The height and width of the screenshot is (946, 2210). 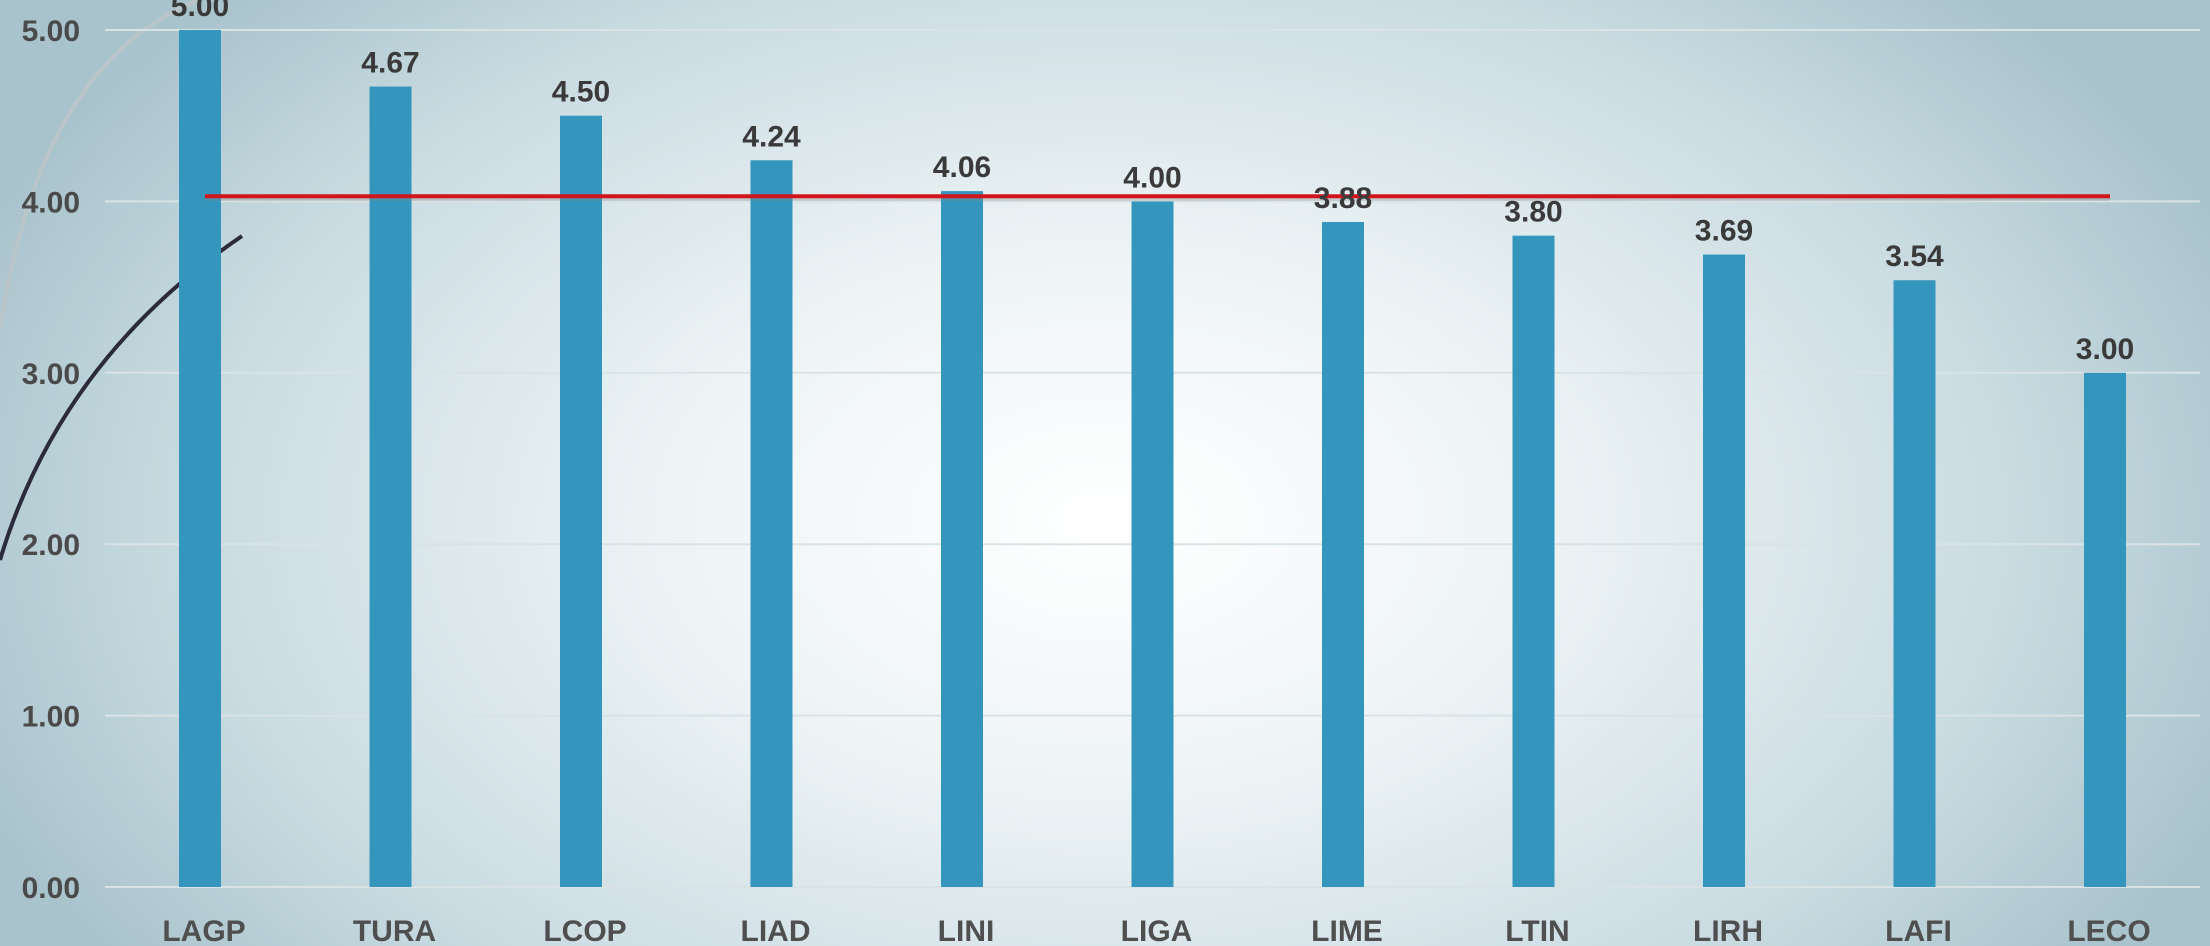 What do you see at coordinates (2108, 930) in the screenshot?
I see `x-category-label: LECO` at bounding box center [2108, 930].